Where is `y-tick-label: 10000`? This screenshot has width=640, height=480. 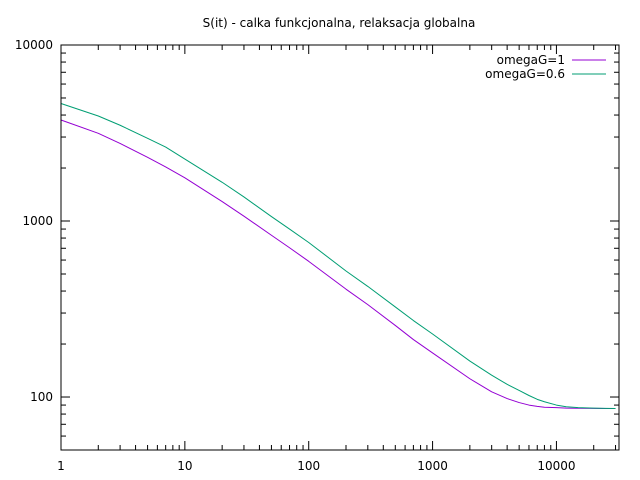
y-tick-label: 10000 is located at coordinates (34, 45).